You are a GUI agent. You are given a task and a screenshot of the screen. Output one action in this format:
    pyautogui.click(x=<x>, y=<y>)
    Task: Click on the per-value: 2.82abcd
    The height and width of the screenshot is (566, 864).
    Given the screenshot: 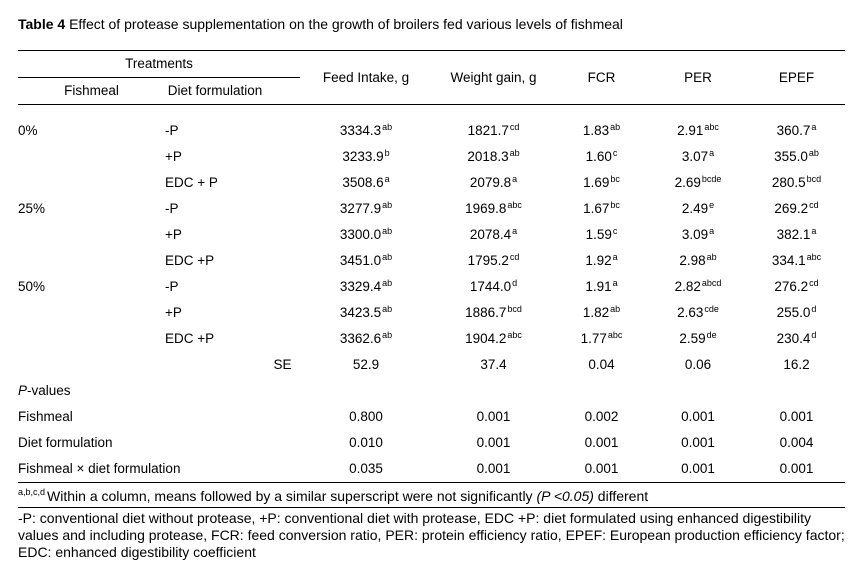 What is the action you would take?
    pyautogui.click(x=698, y=287)
    